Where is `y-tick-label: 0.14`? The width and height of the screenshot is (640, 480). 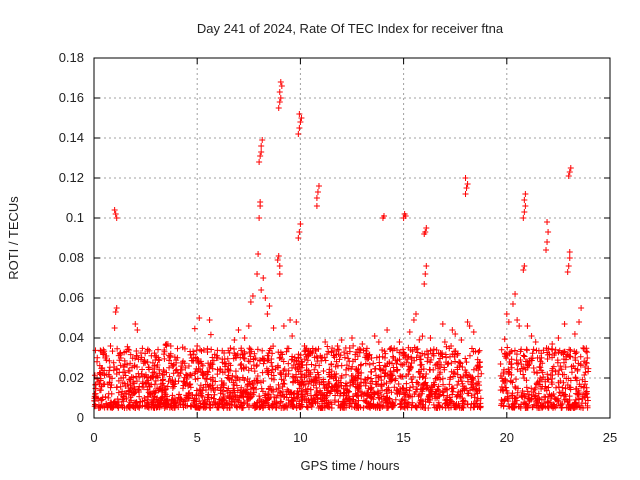 y-tick-label: 0.14 is located at coordinates (71, 137).